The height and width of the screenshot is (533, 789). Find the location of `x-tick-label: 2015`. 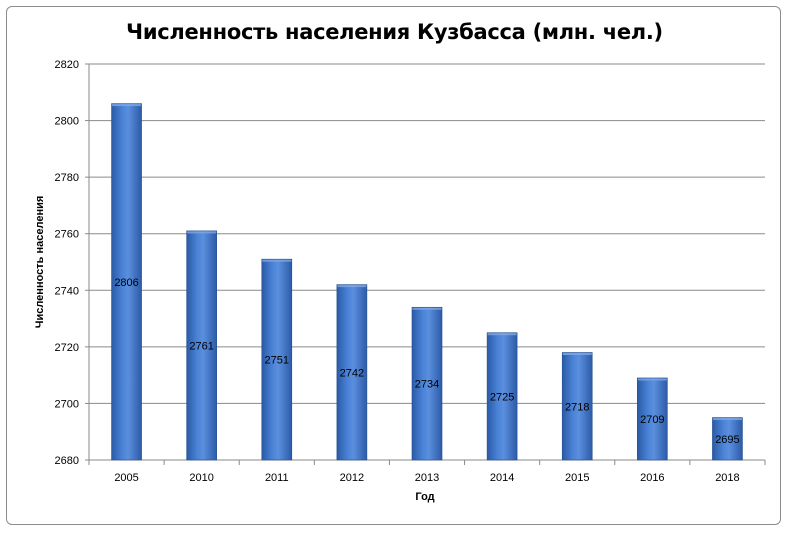

x-tick-label: 2015 is located at coordinates (577, 478).